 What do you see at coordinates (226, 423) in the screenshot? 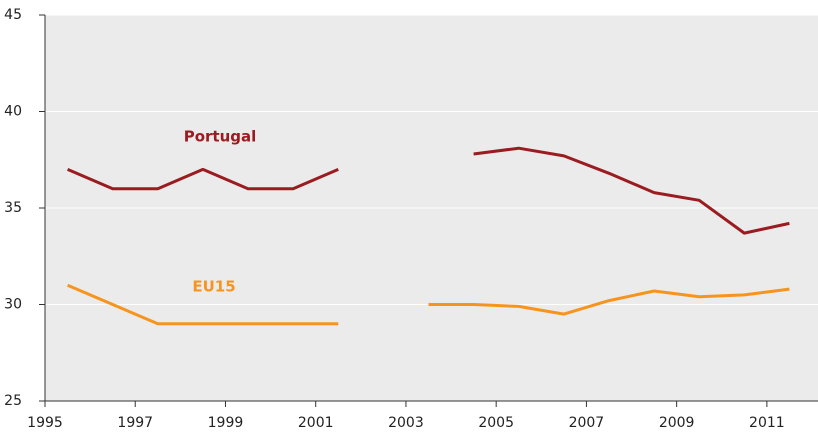
I see `x-tick-label: 1999` at bounding box center [226, 423].